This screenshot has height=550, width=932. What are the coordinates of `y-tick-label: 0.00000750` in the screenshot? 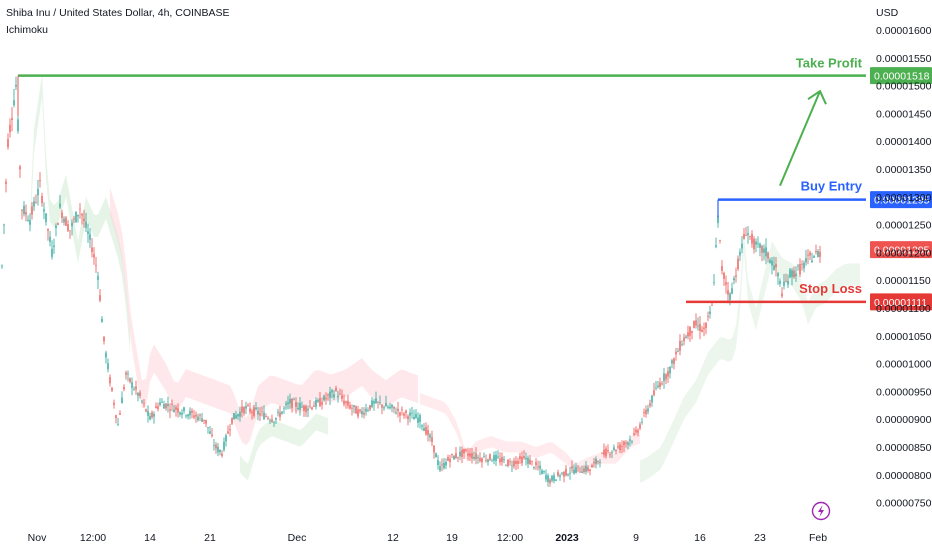 It's located at (904, 504).